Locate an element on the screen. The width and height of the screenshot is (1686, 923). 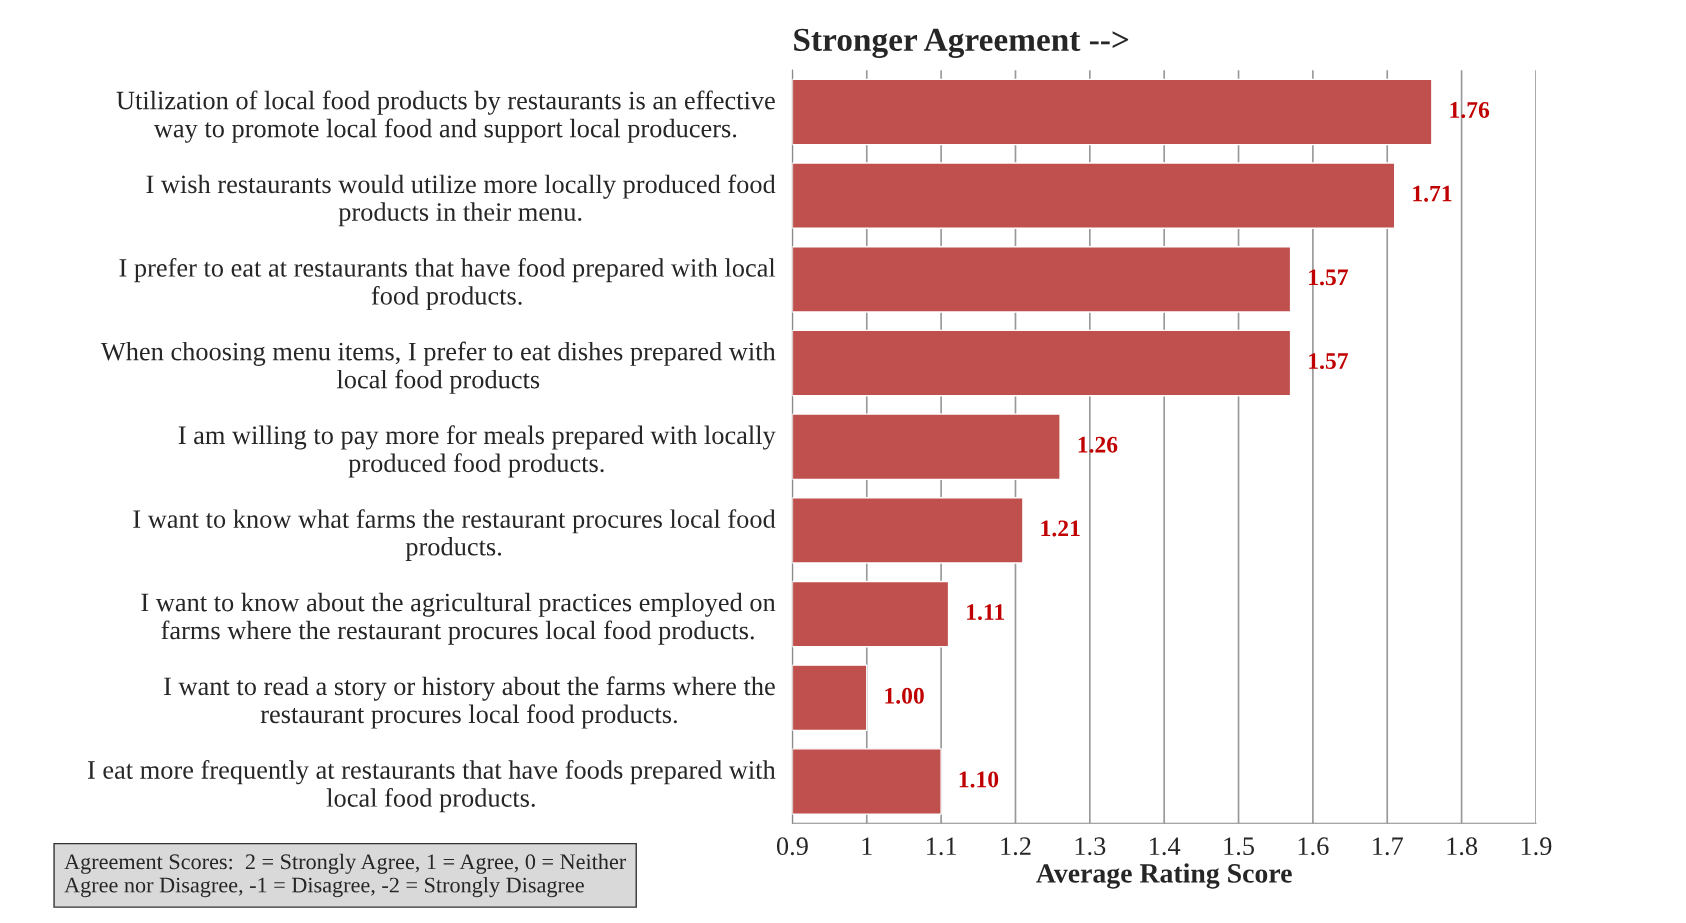
y-tick-label: I prefer to eat at restaurants that have food prepared with local food products. is located at coordinates (447, 284).